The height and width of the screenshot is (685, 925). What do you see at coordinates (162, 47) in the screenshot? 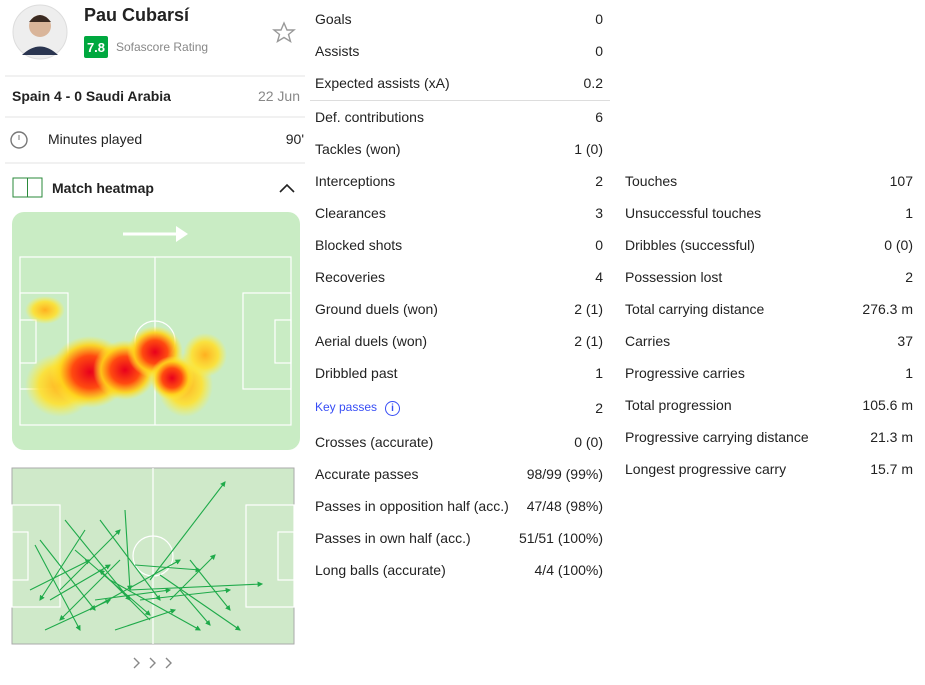
I see `rating-label: Sofascore Rating` at bounding box center [162, 47].